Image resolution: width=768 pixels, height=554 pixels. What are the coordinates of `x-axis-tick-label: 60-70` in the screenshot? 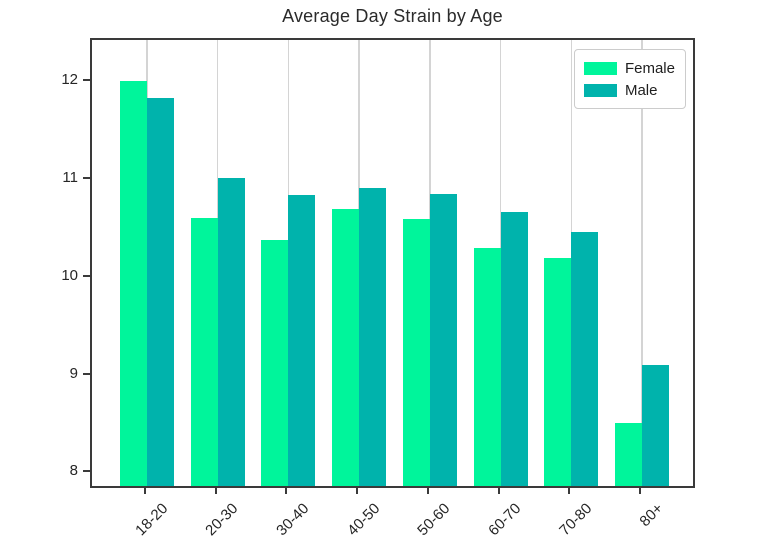 It's located at (505, 520).